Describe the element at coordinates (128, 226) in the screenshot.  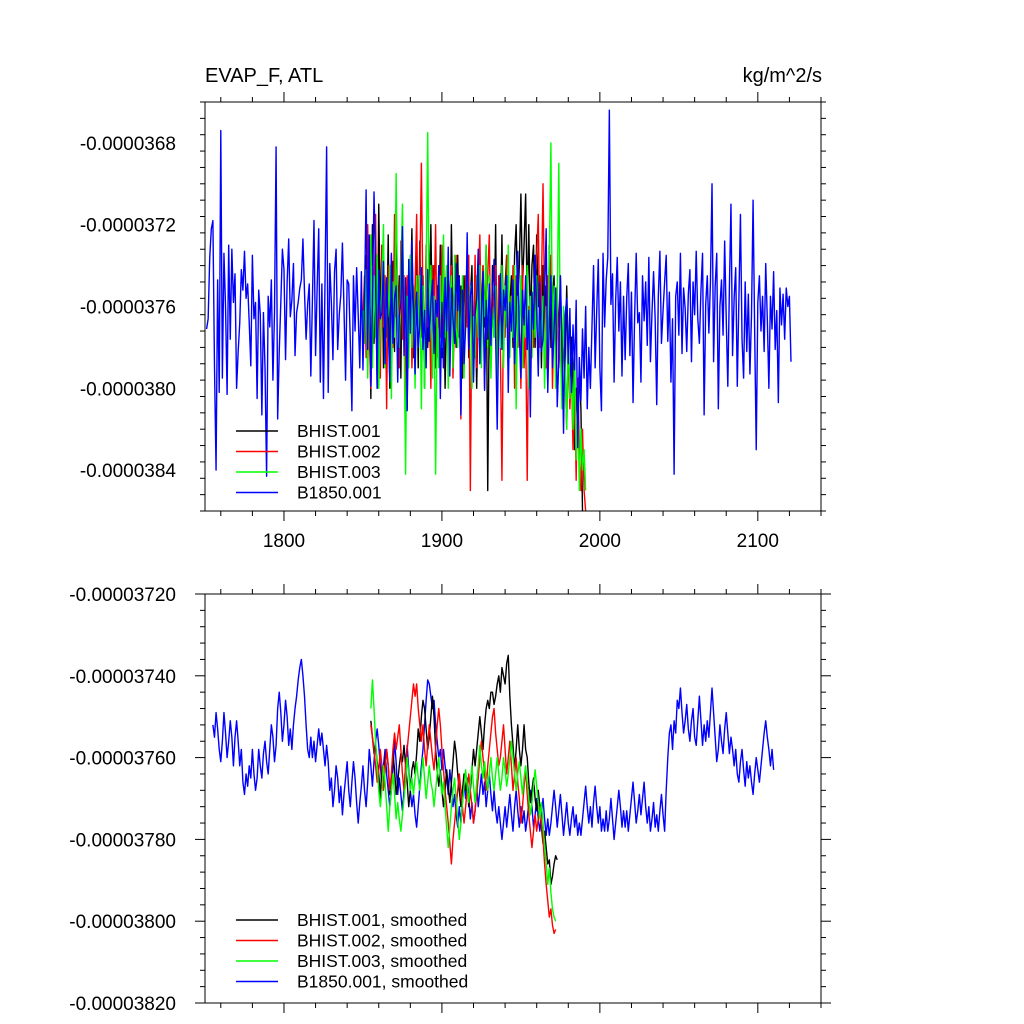
I see `y-tick-label: -0.0000372` at that location.